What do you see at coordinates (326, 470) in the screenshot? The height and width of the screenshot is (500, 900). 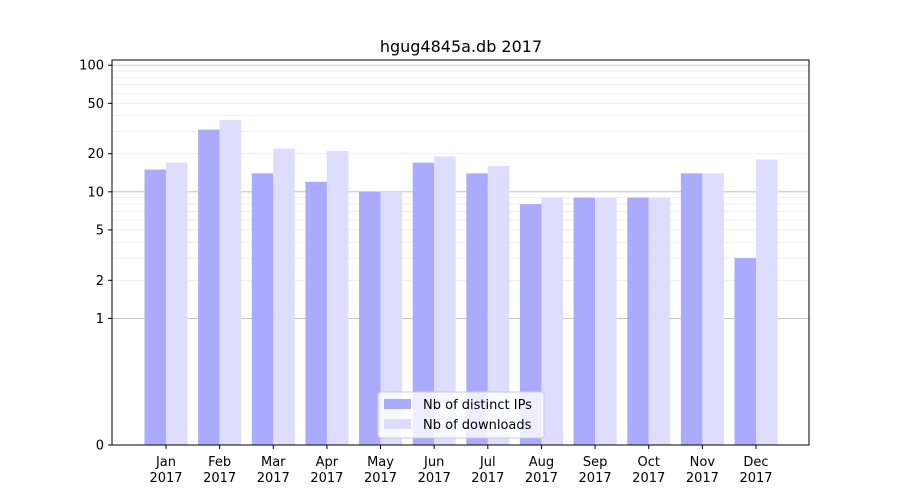 I see `x-tick-label: Apr 2017` at bounding box center [326, 470].